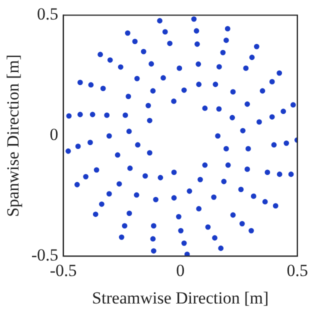  I want to click on x-tick-label: 0, so click(180, 270).